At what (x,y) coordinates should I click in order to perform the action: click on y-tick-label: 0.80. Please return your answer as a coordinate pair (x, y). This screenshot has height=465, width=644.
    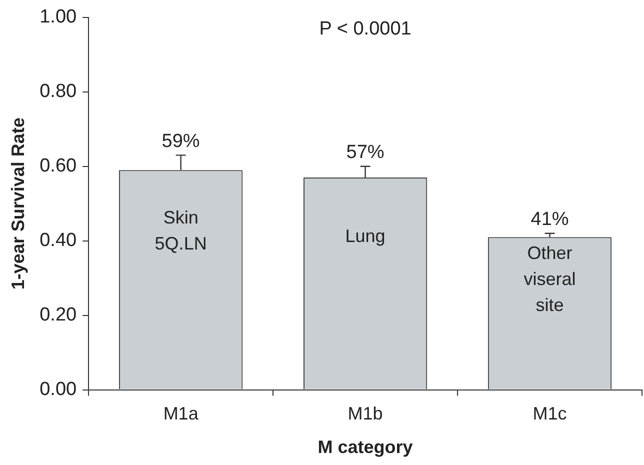
    Looking at the image, I should click on (58, 91).